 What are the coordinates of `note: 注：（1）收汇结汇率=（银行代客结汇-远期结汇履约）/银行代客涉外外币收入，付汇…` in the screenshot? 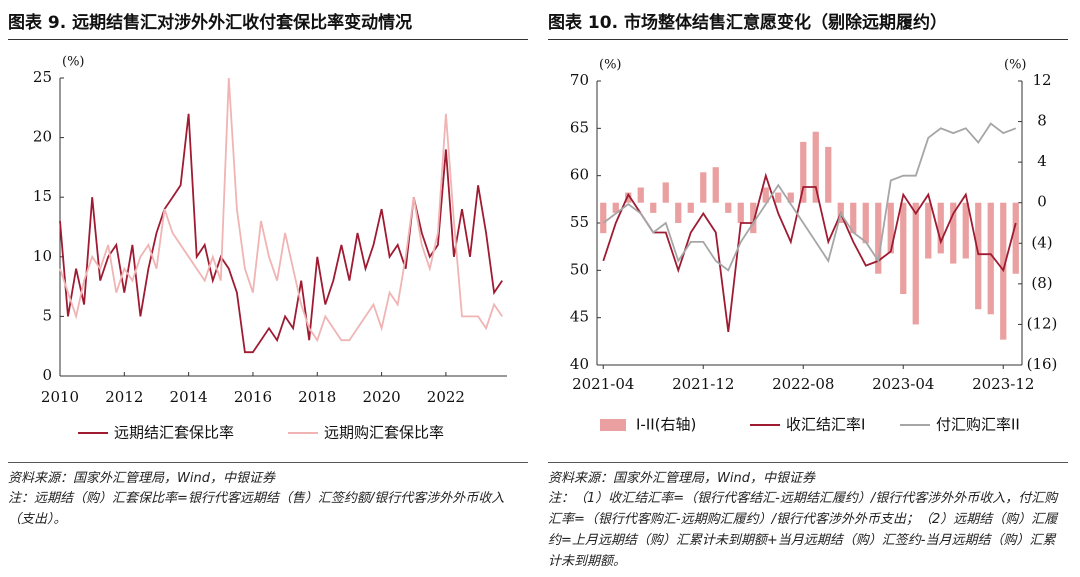 It's located at (803, 530).